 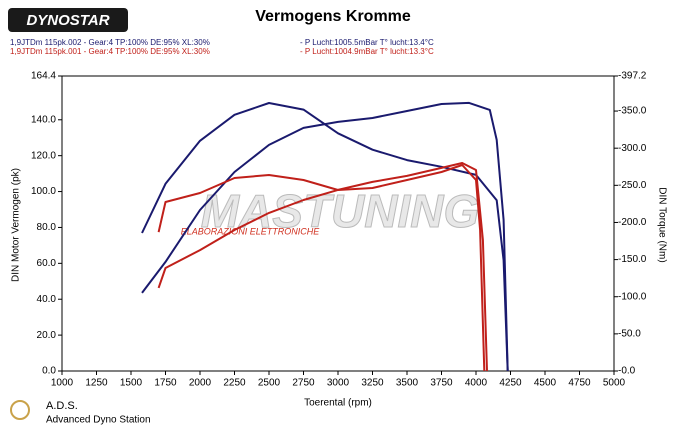 I want to click on y-axis-label: DIN Motor Vermogen (pk), so click(x=16, y=225).